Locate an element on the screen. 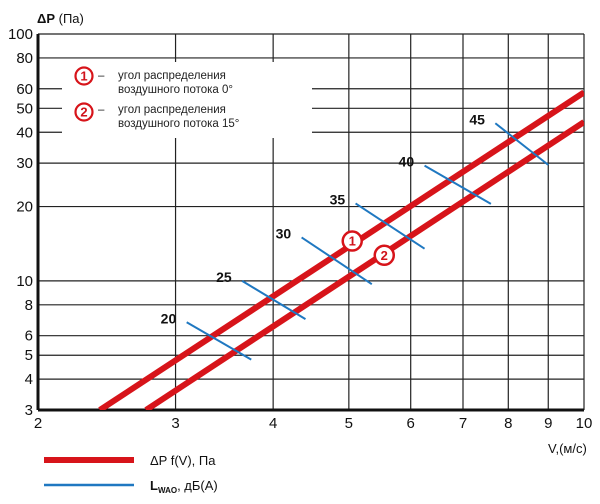 The height and width of the screenshot is (504, 600). y-tick-label: 40 is located at coordinates (24, 132).